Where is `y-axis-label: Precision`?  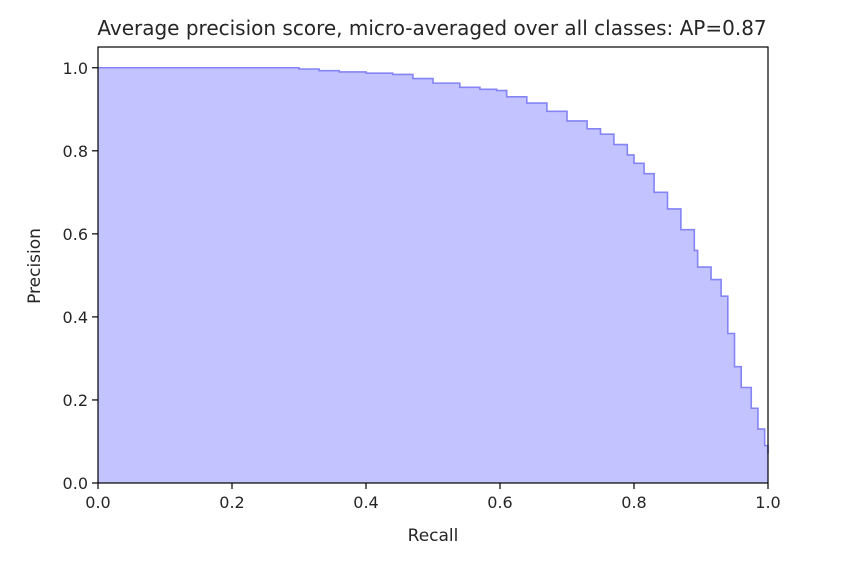 y-axis-label: Precision is located at coordinates (35, 266).